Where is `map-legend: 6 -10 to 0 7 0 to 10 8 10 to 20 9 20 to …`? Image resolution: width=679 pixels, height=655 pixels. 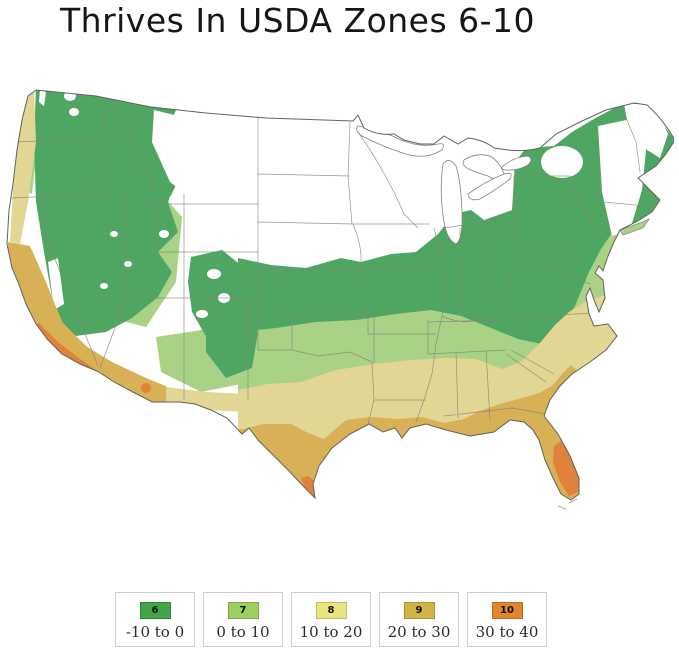
map-legend: 6 -10 to 0 7 0 to 10 8 10 to 20 9 20 to … is located at coordinates (331, 619).